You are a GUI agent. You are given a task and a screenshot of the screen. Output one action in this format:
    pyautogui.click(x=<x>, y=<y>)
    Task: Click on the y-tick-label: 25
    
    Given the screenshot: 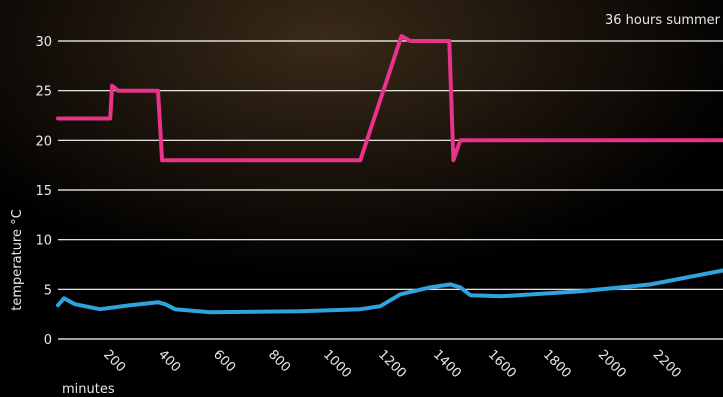 What is the action you would take?
    pyautogui.click(x=43, y=92)
    